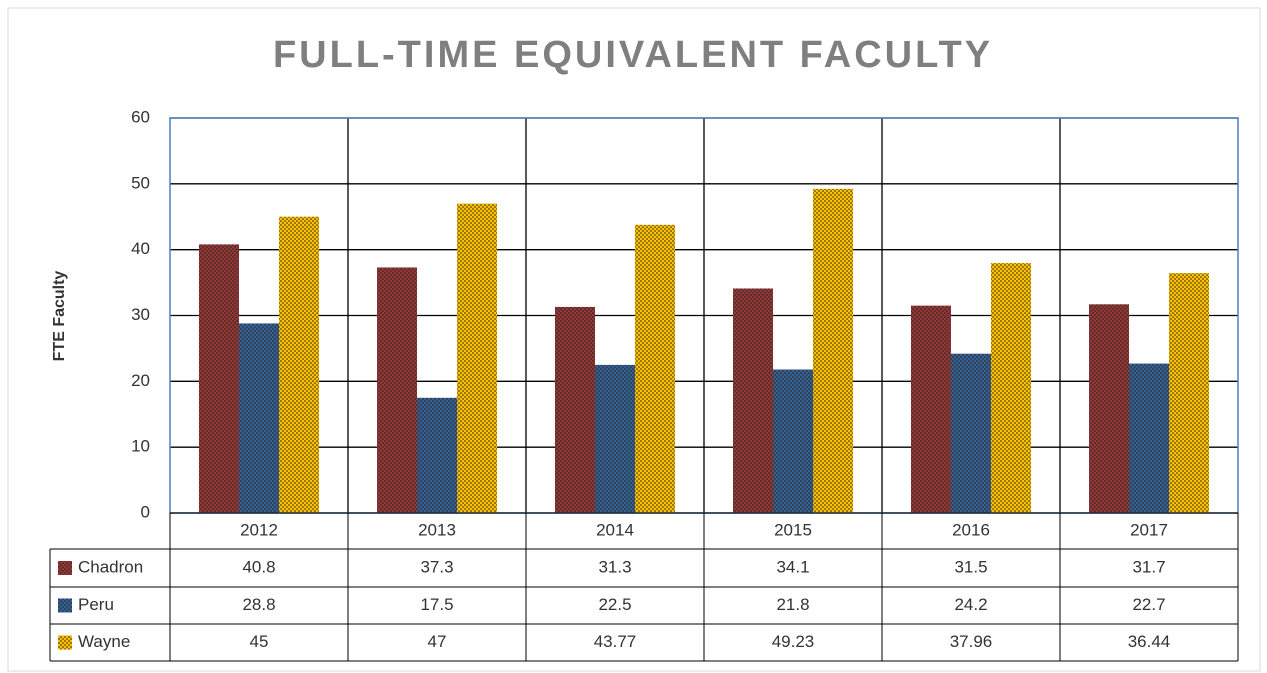  I want to click on x-tick-label: 2012, so click(259, 529).